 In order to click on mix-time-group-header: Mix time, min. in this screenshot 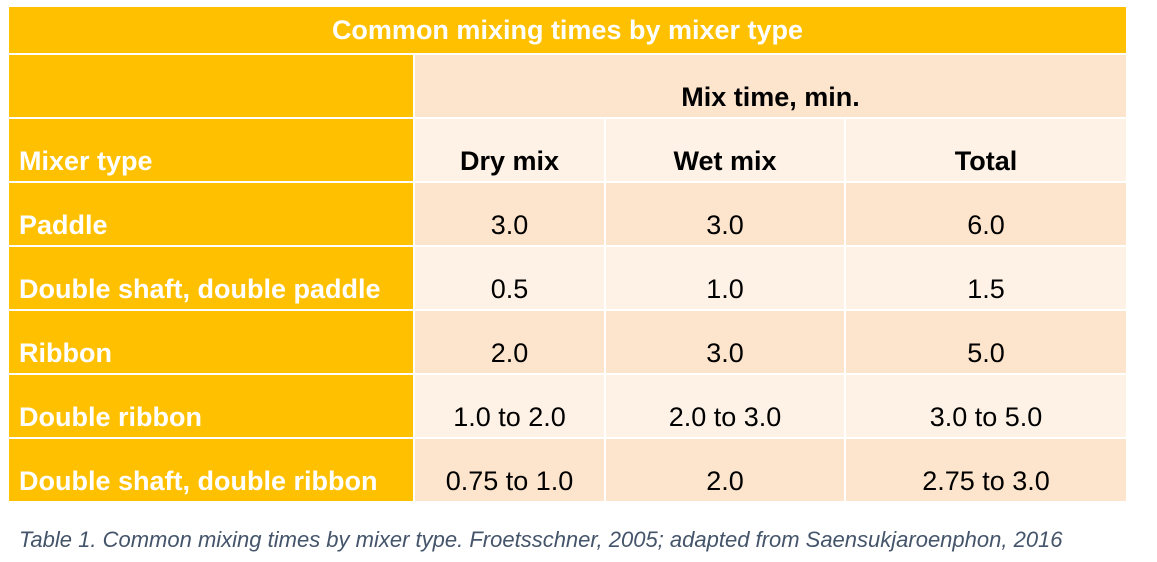, I will do `click(770, 86)`.